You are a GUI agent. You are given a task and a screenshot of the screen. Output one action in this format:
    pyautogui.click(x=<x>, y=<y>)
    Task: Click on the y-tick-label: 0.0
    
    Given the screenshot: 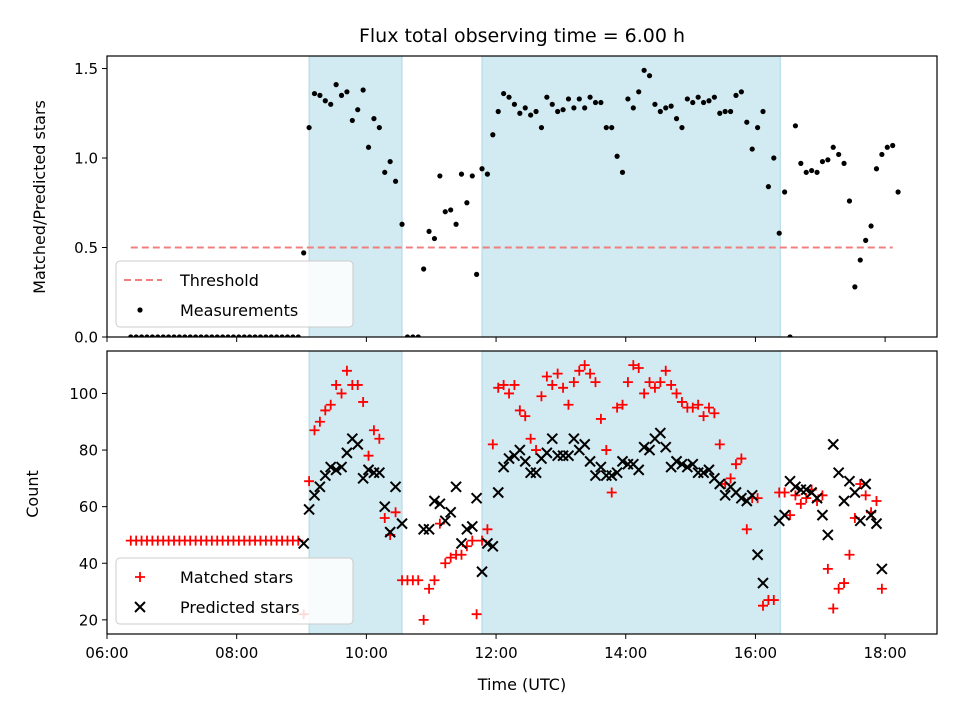 What is the action you would take?
    pyautogui.click(x=86, y=338)
    